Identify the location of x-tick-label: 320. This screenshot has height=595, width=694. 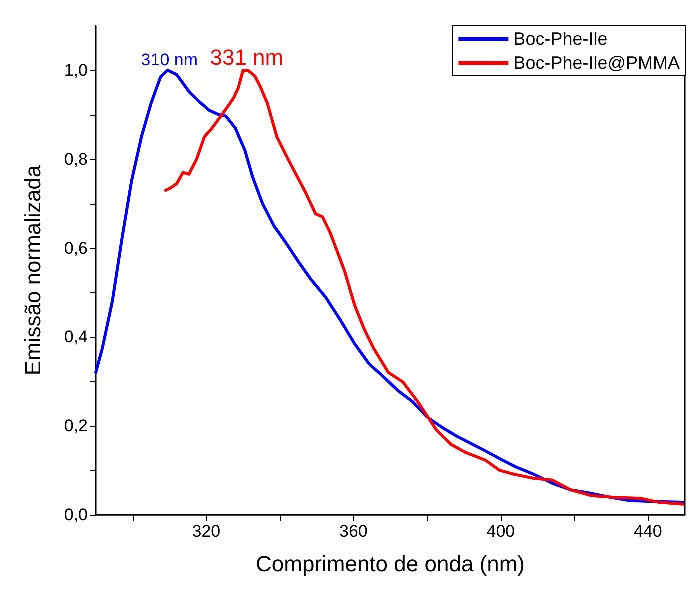
(206, 531).